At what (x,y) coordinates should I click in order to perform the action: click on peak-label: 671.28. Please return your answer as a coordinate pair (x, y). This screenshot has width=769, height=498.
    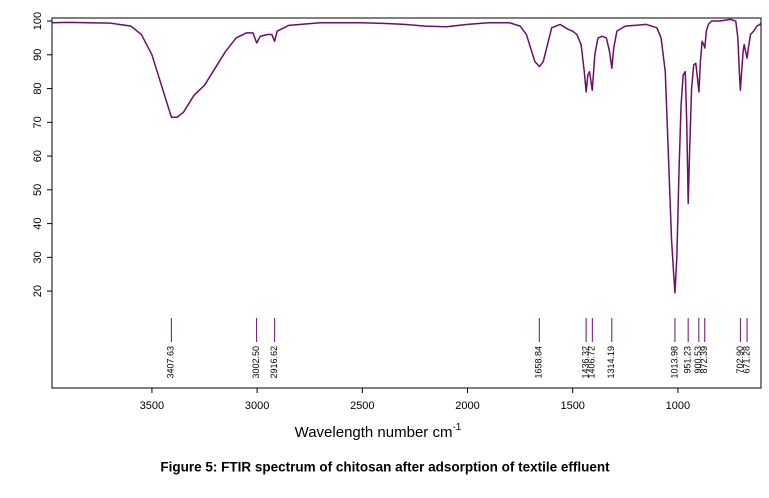
    Looking at the image, I should click on (746, 360).